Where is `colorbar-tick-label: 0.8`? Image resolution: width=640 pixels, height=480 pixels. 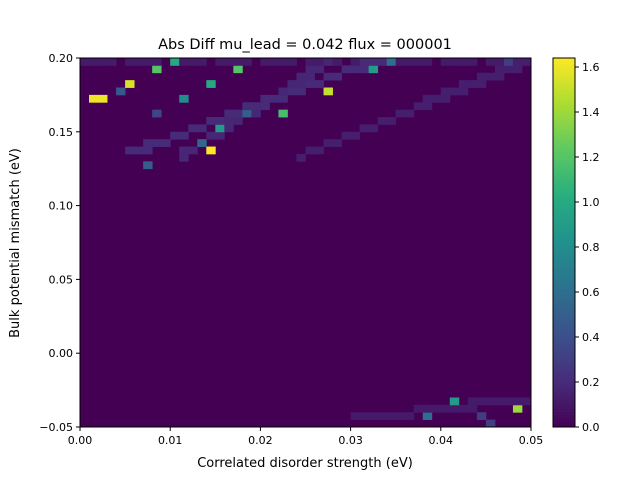 colorbar-tick-label: 0.8 is located at coordinates (591, 247).